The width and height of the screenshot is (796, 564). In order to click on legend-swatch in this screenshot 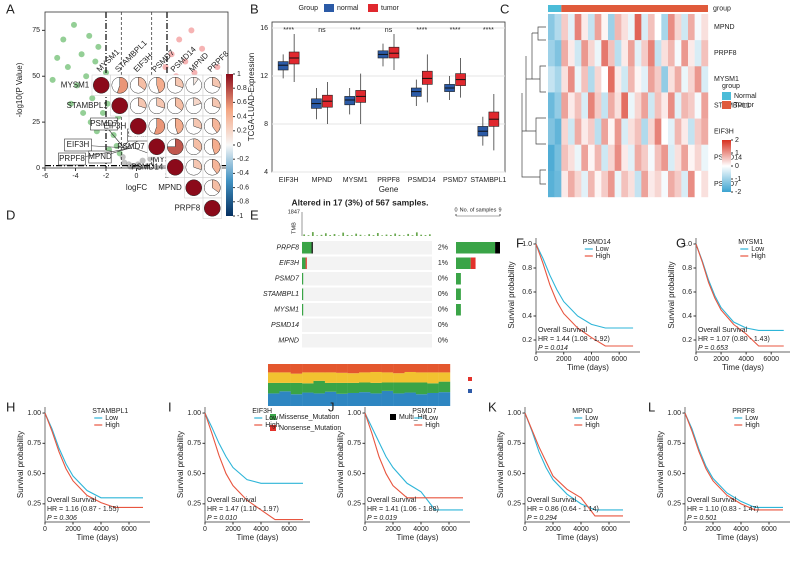, I will do `click(373, 8)`.